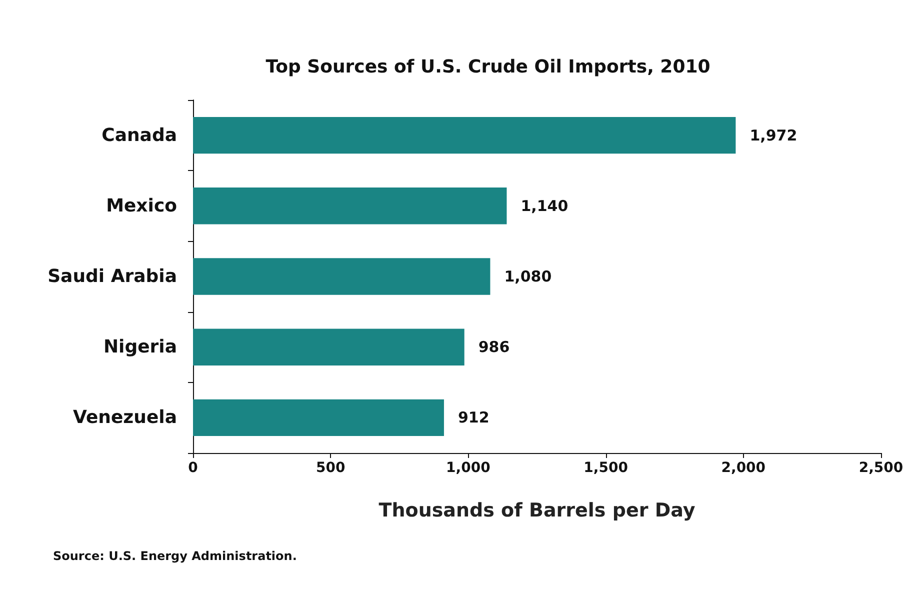 The width and height of the screenshot is (919, 601). I want to click on x-tick-label: 1,500, so click(606, 468).